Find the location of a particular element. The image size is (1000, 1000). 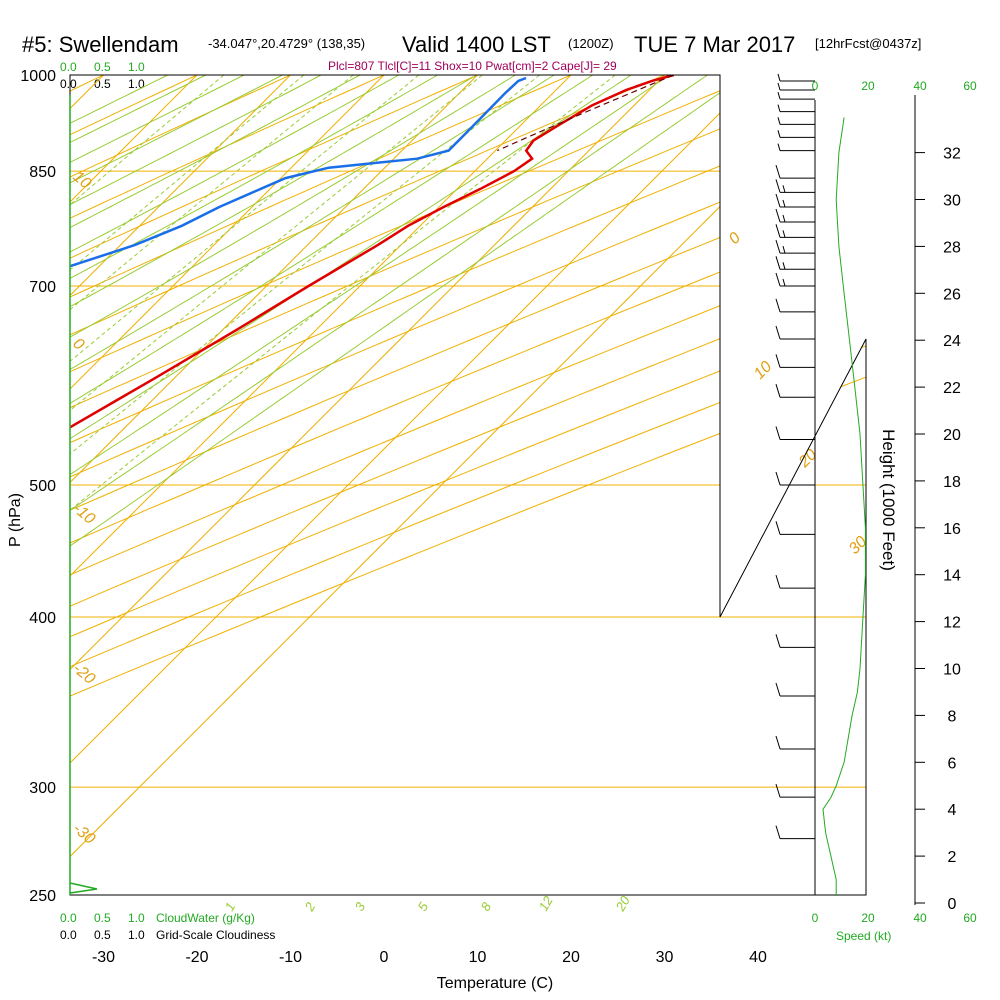

x-tick-label: 20 is located at coordinates (571, 957).